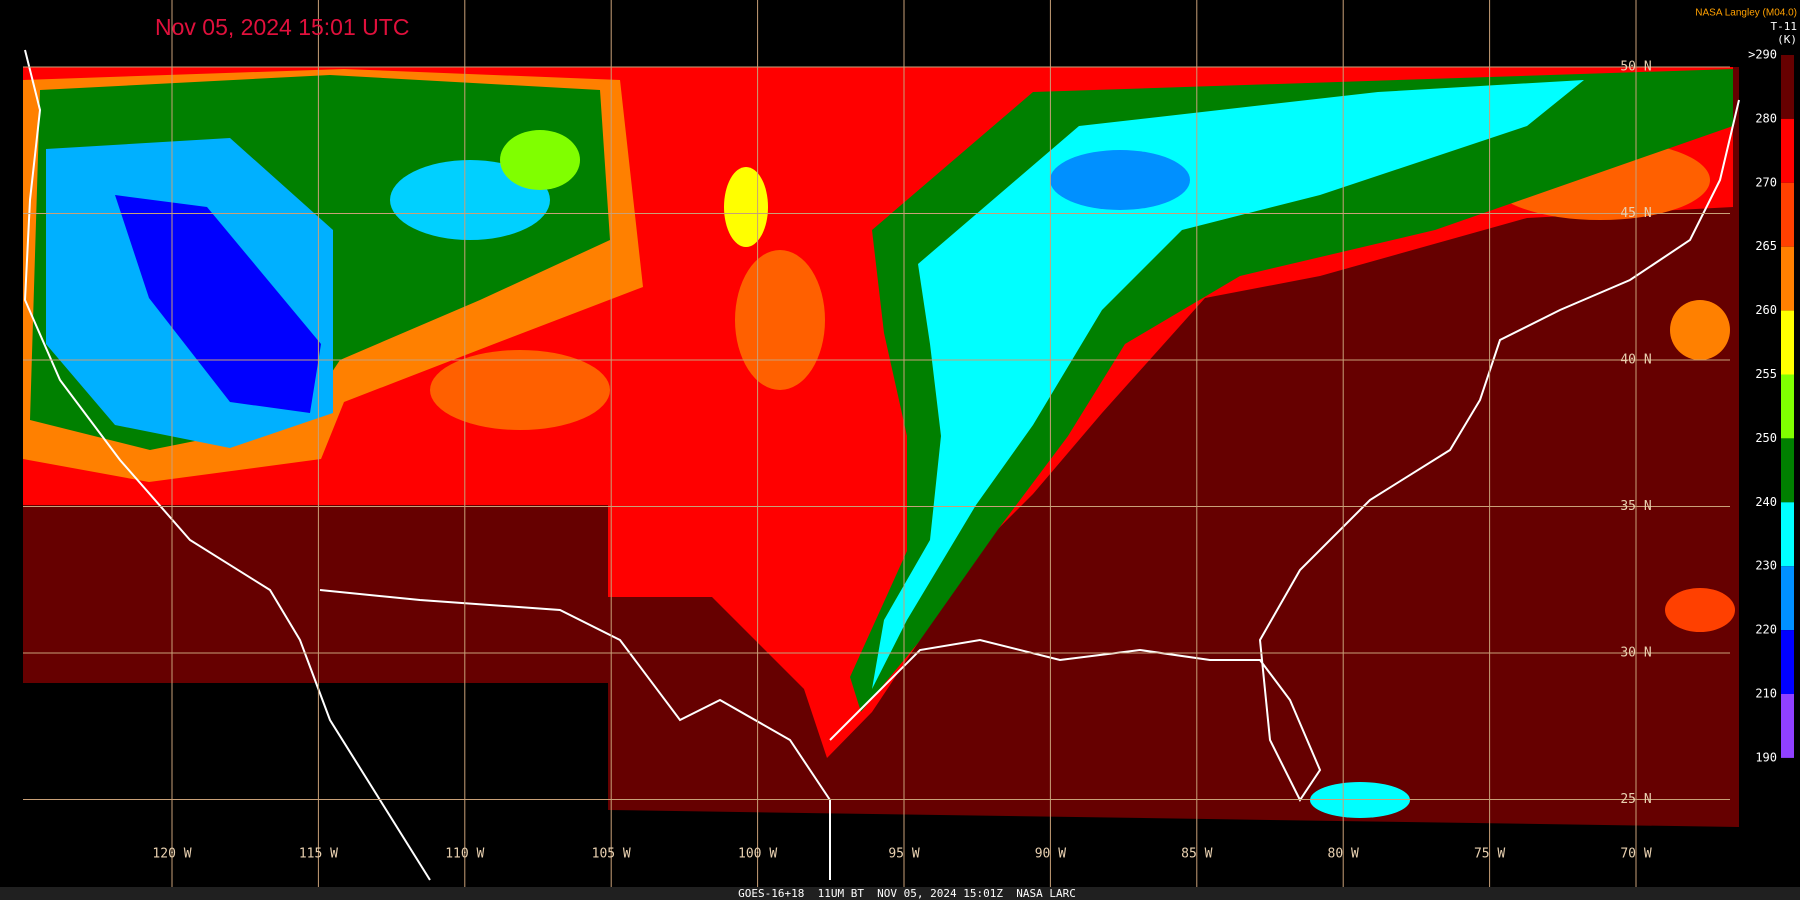 The height and width of the screenshot is (900, 1800). Describe the element at coordinates (1746, 13) in the screenshot. I see `credit: NASA Langley (M04.0)` at that location.